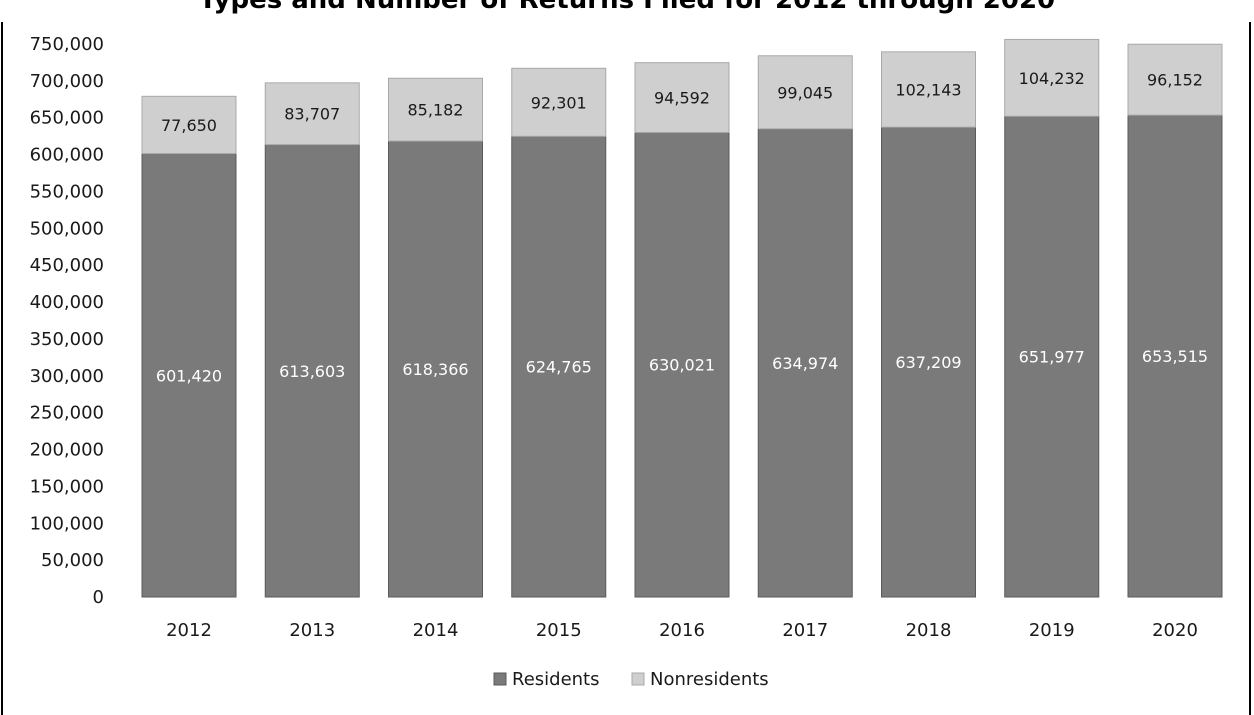 This screenshot has width=1254, height=715. Describe the element at coordinates (1175, 630) in the screenshot. I see `x-tick-label: 2020` at that location.